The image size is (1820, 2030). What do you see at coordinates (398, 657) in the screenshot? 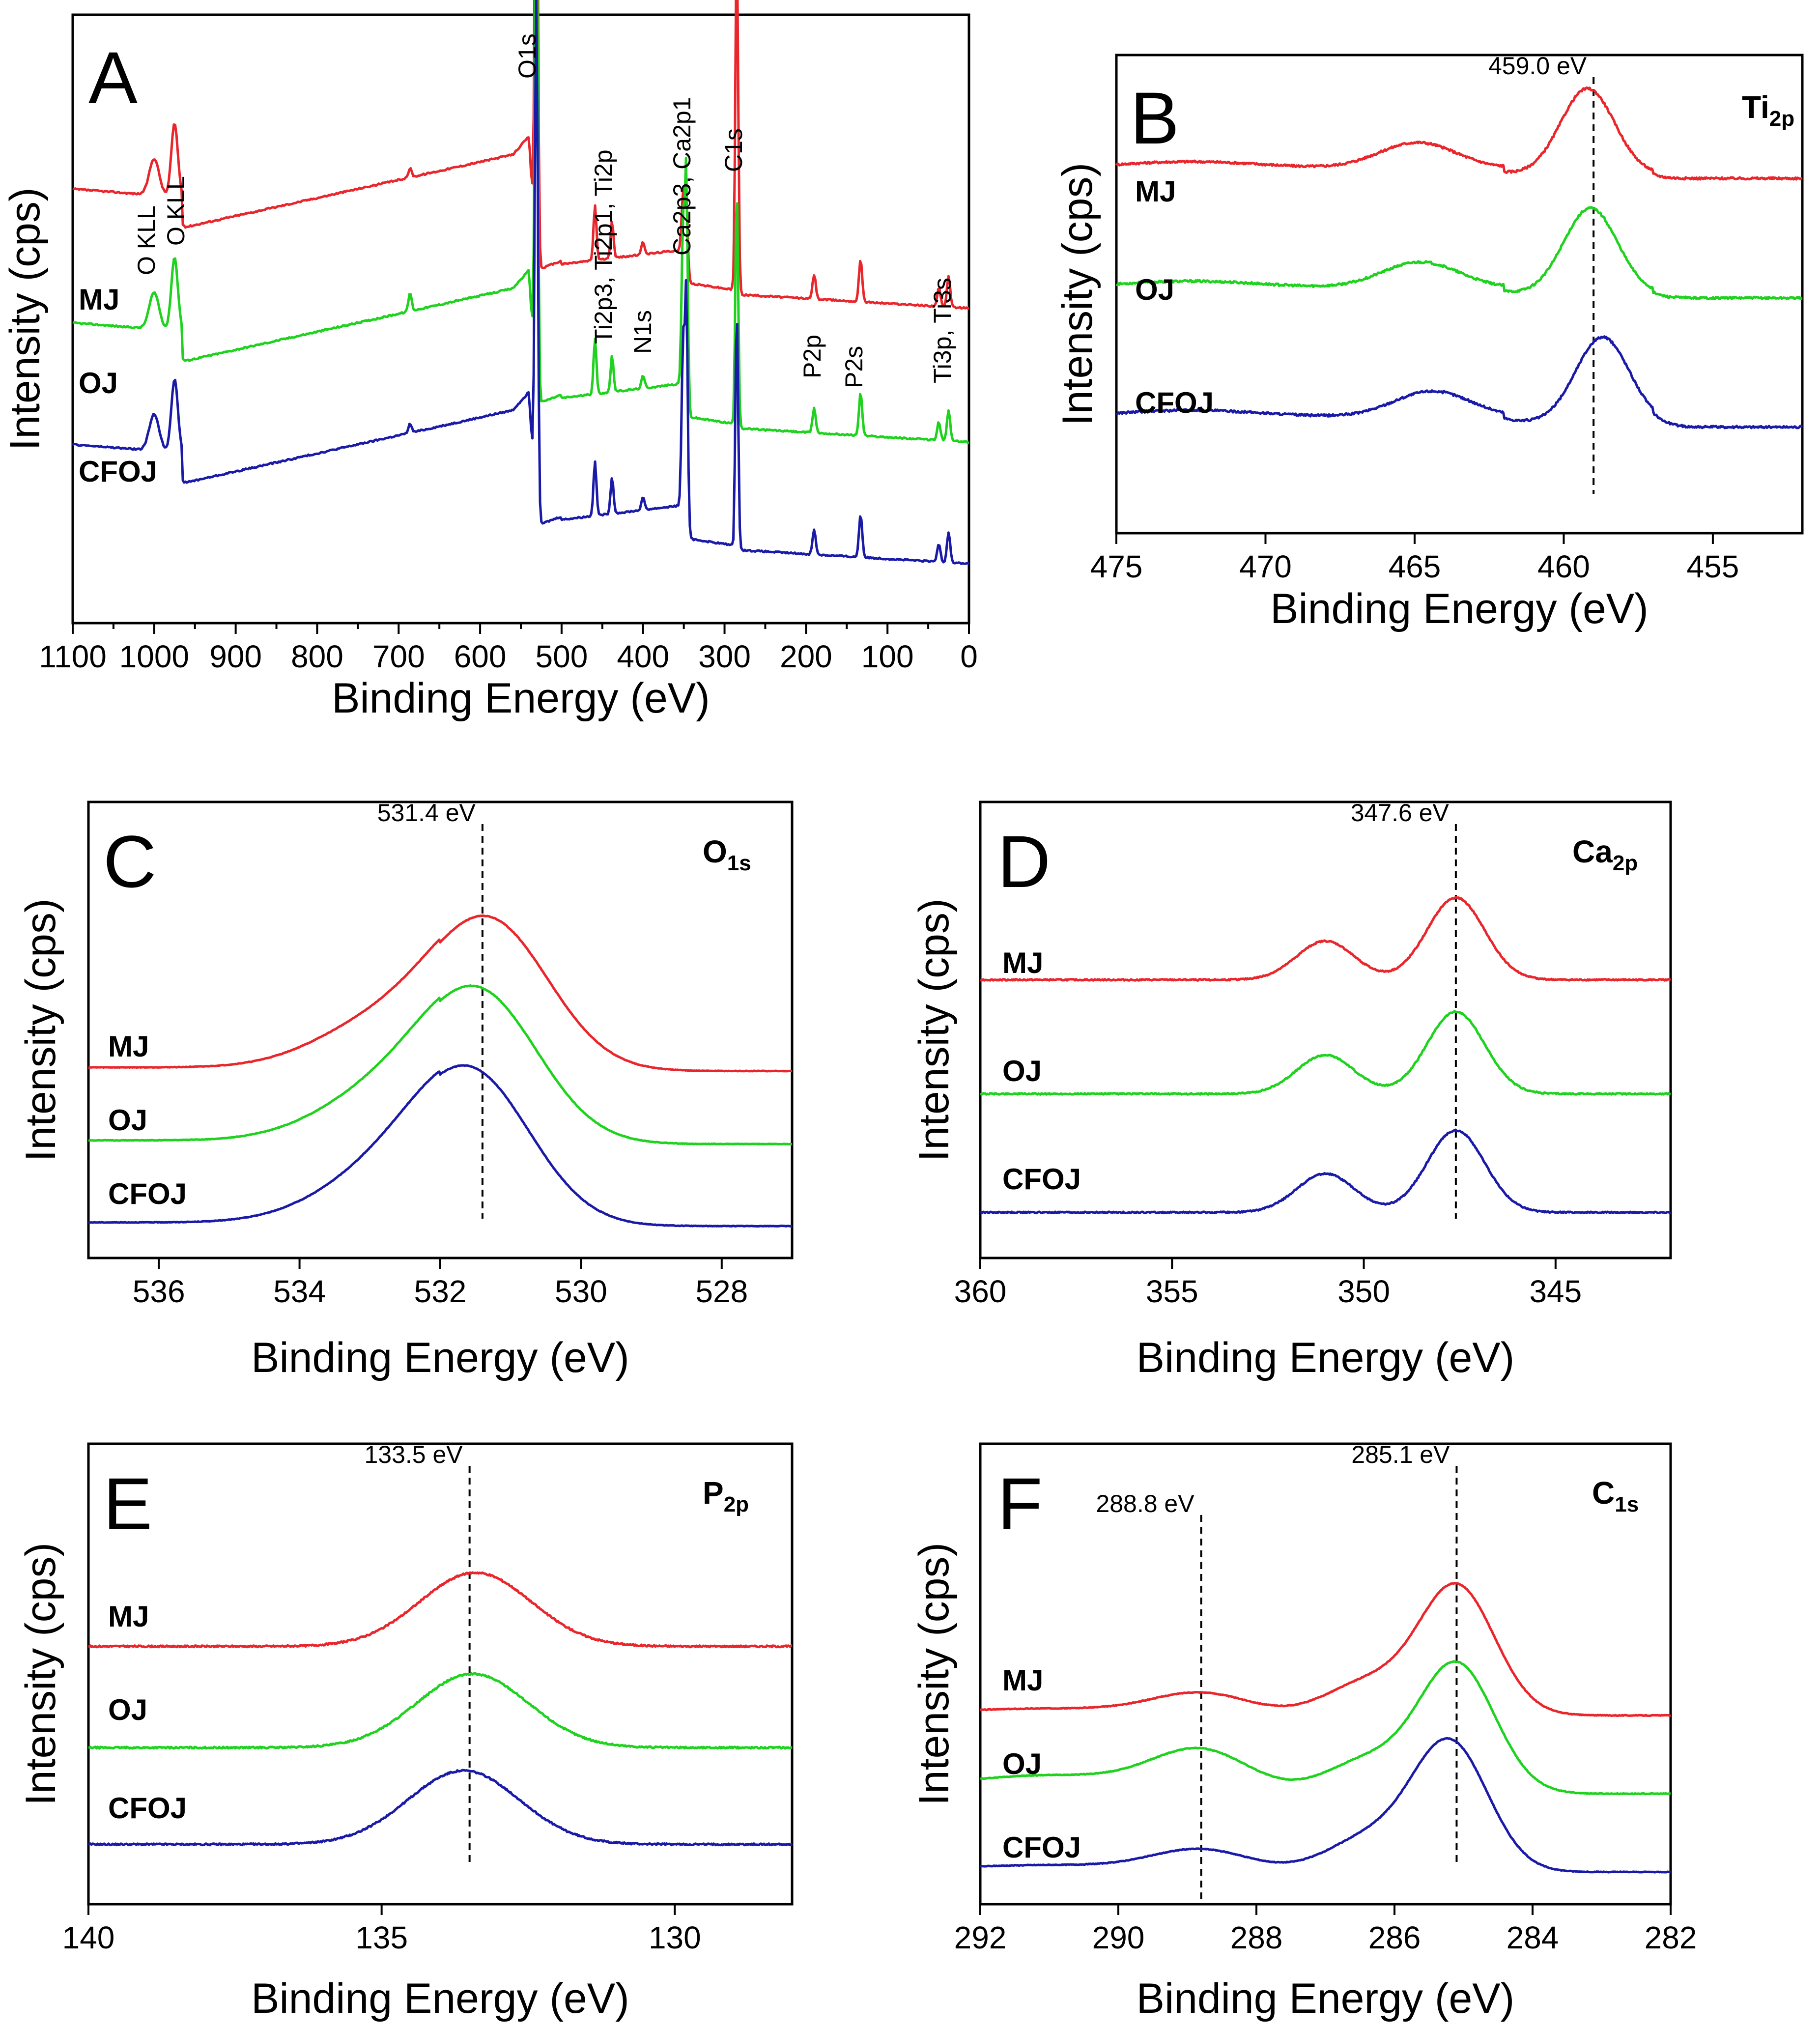
I see `x-tick-label: 700` at bounding box center [398, 657].